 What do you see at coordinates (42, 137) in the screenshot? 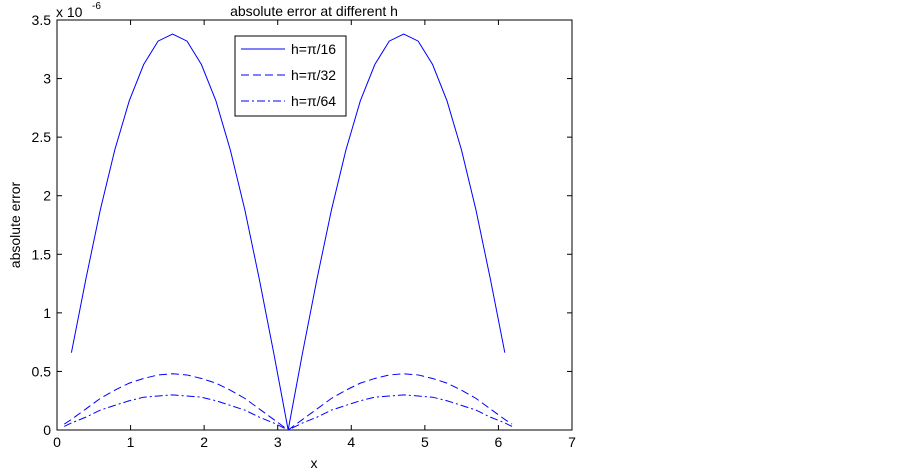
I see `y-tick-label: 2.5` at bounding box center [42, 137].